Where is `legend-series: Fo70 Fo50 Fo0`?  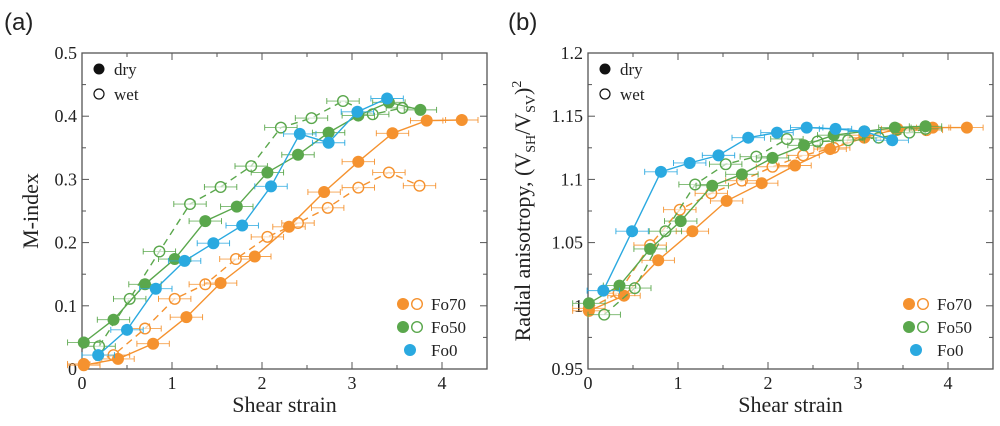
legend-series: Fo70 Fo50 Fo0 is located at coordinates (937, 327).